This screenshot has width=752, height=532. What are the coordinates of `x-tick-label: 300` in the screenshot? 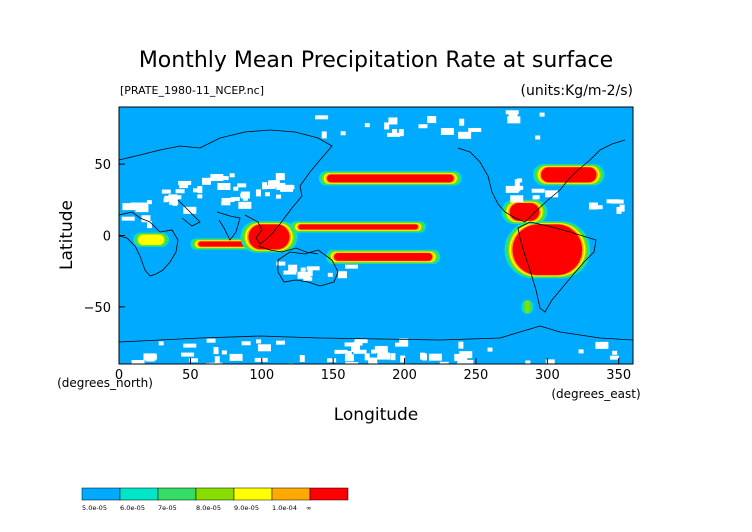 It's located at (547, 375).